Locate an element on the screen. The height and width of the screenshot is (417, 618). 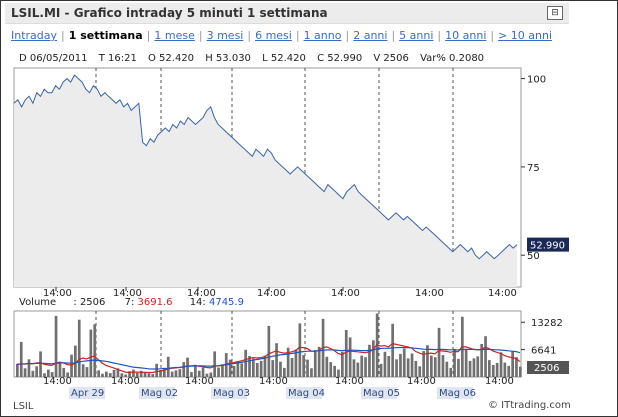
expand-icon: ⊟ is located at coordinates (555, 13).